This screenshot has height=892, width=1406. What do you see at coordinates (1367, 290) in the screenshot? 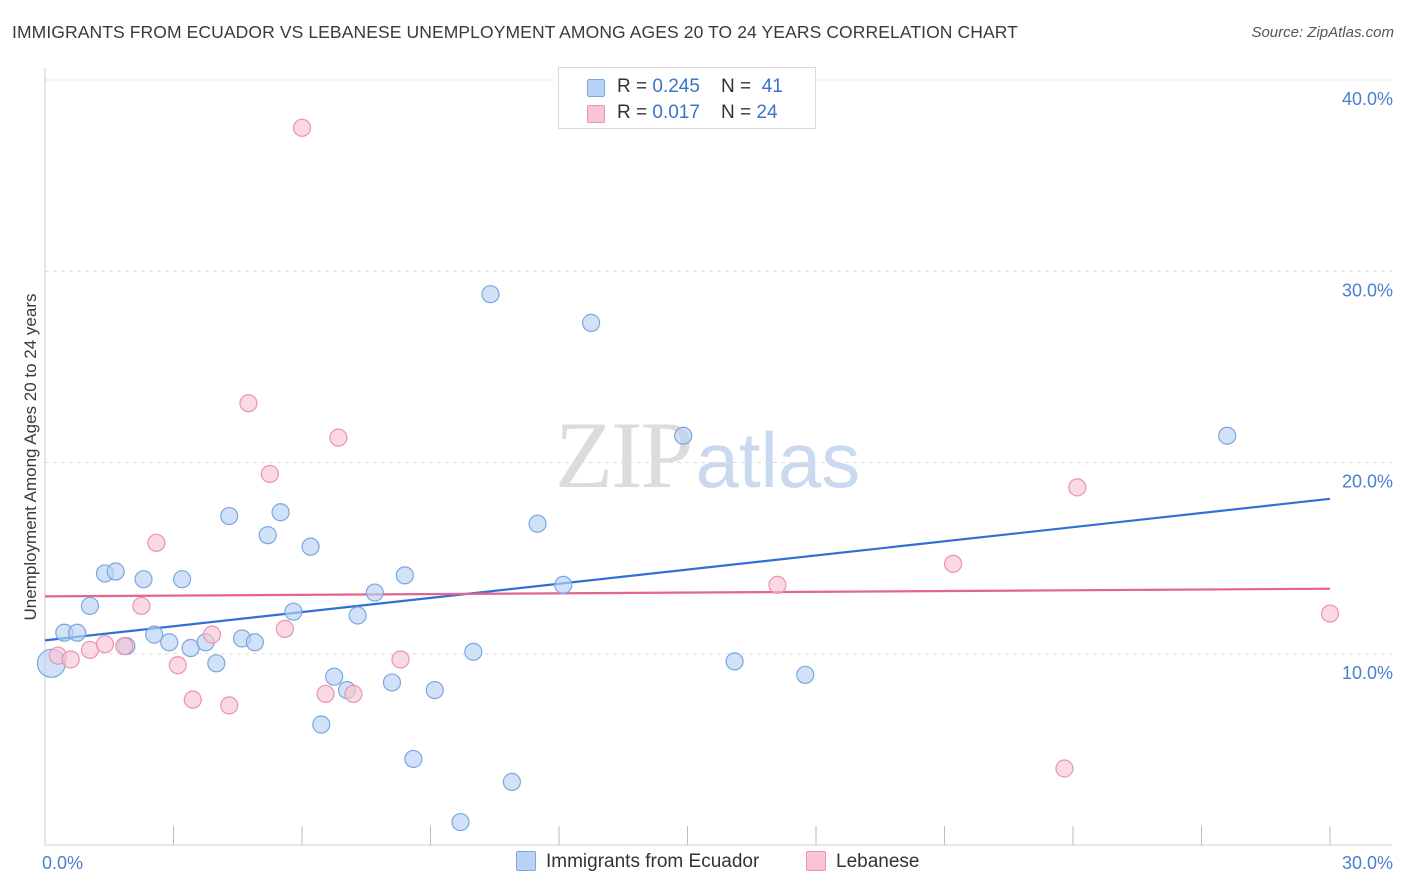
I see `y-tick-label: 30.0%` at bounding box center [1367, 290].